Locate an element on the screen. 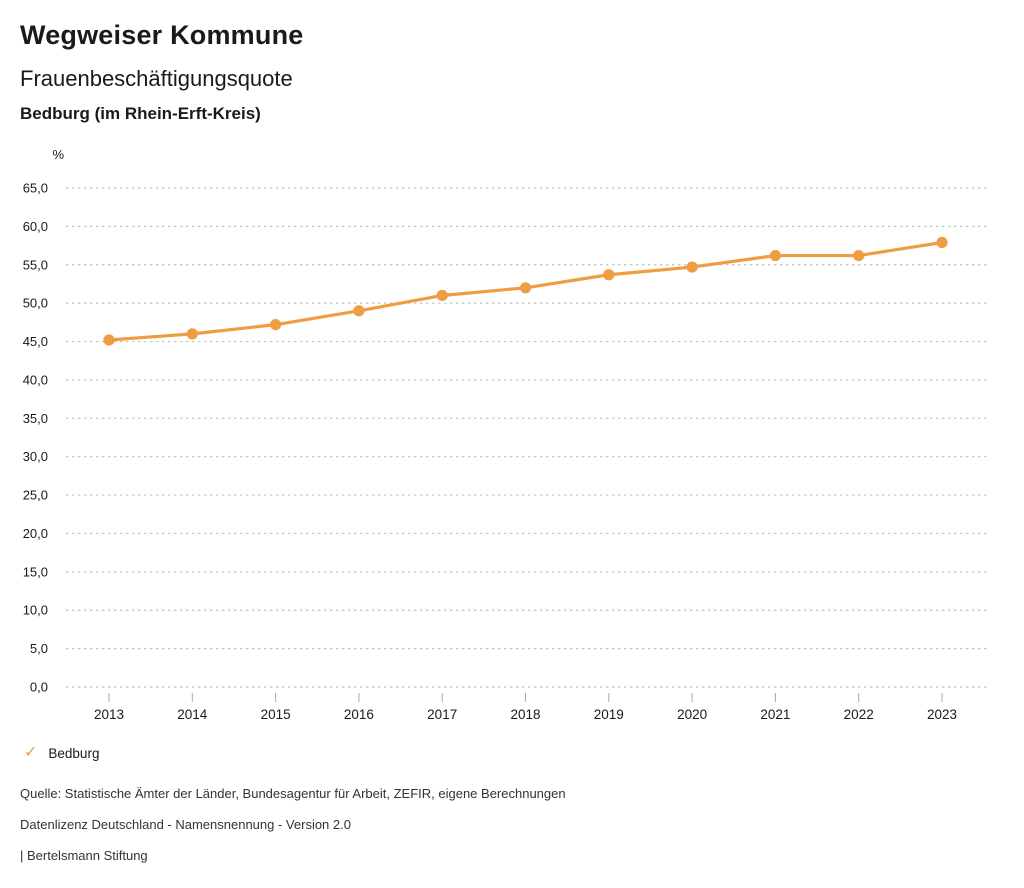 The width and height of the screenshot is (1024, 888). x-tick-label: 2013 is located at coordinates (109, 714).